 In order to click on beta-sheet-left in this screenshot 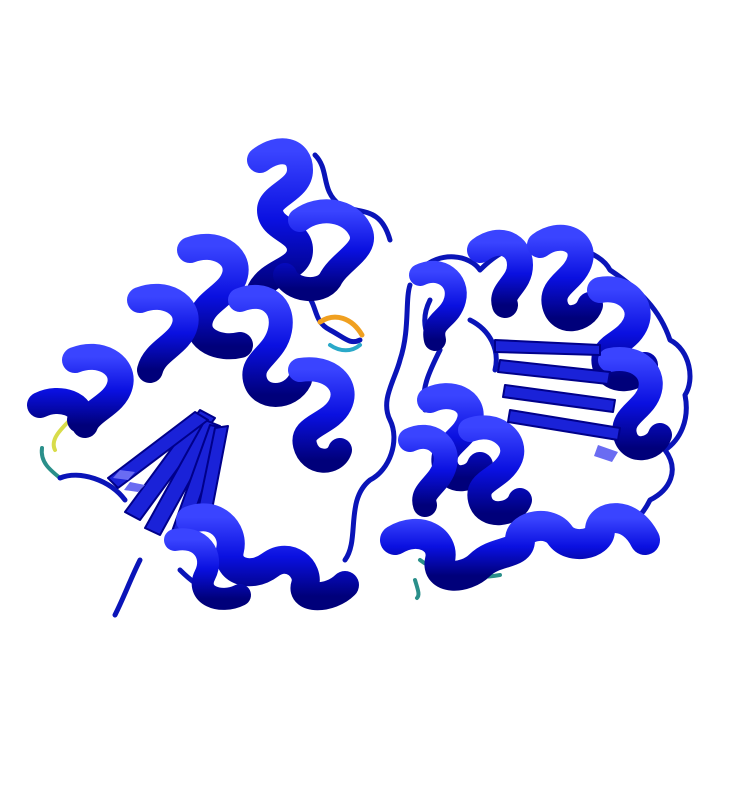, I will do `click(168, 475)`.